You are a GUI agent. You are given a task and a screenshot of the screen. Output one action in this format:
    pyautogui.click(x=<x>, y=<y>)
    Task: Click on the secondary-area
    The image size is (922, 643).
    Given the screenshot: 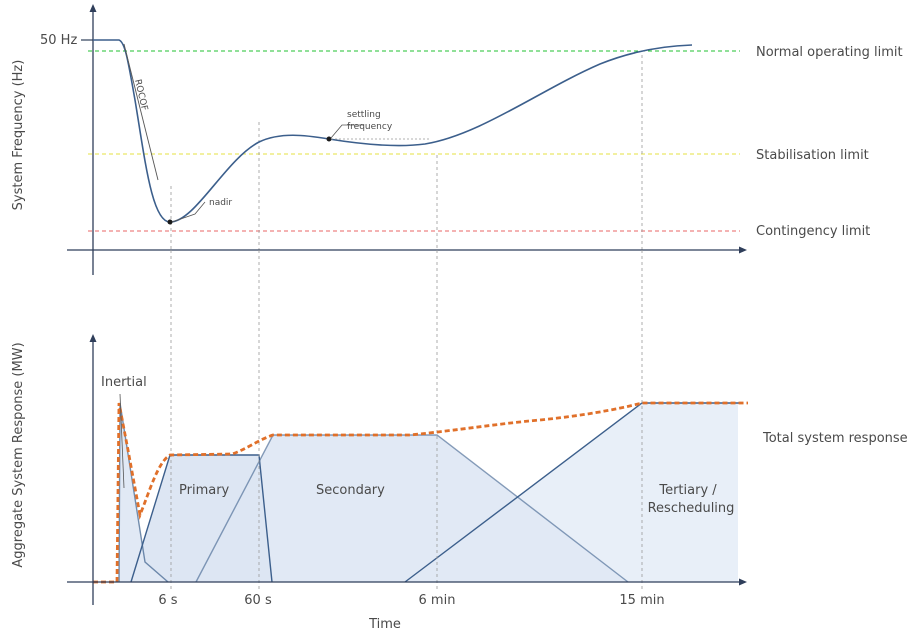 What is the action you would take?
    pyautogui.click(x=412, y=508)
    